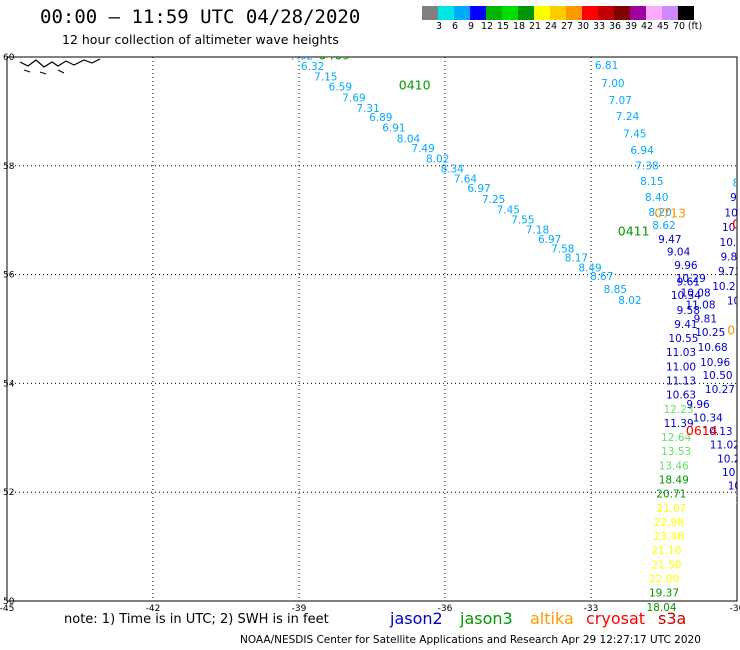 This screenshot has width=740, height=650. I want to click on legend-jason3: jason3, so click(486, 618).